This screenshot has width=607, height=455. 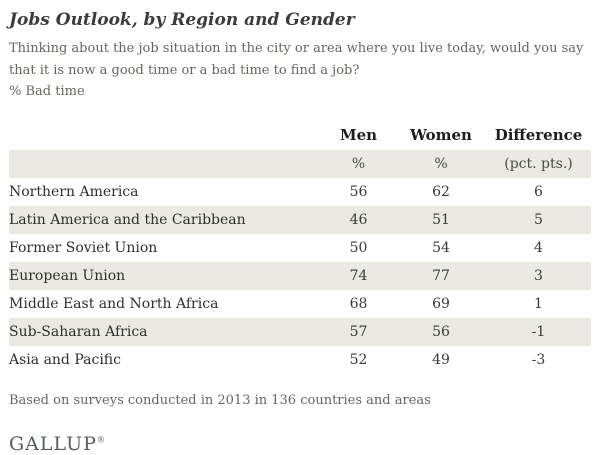 I want to click on women-value-cell: 56, so click(x=441, y=332).